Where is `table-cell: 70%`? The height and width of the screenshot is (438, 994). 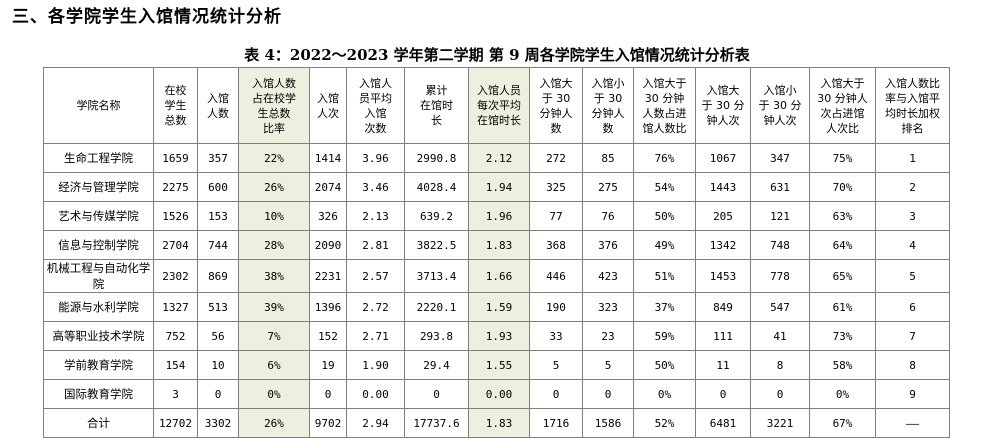 table-cell: 70% is located at coordinates (842, 187).